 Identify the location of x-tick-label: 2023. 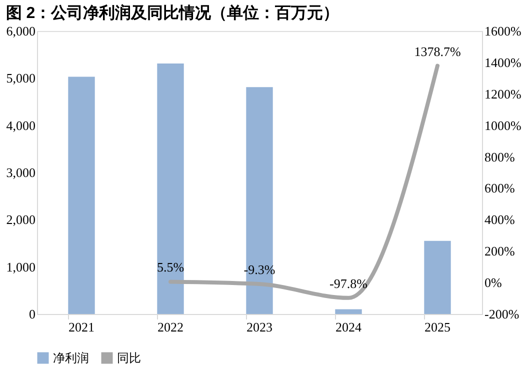
(259, 327).